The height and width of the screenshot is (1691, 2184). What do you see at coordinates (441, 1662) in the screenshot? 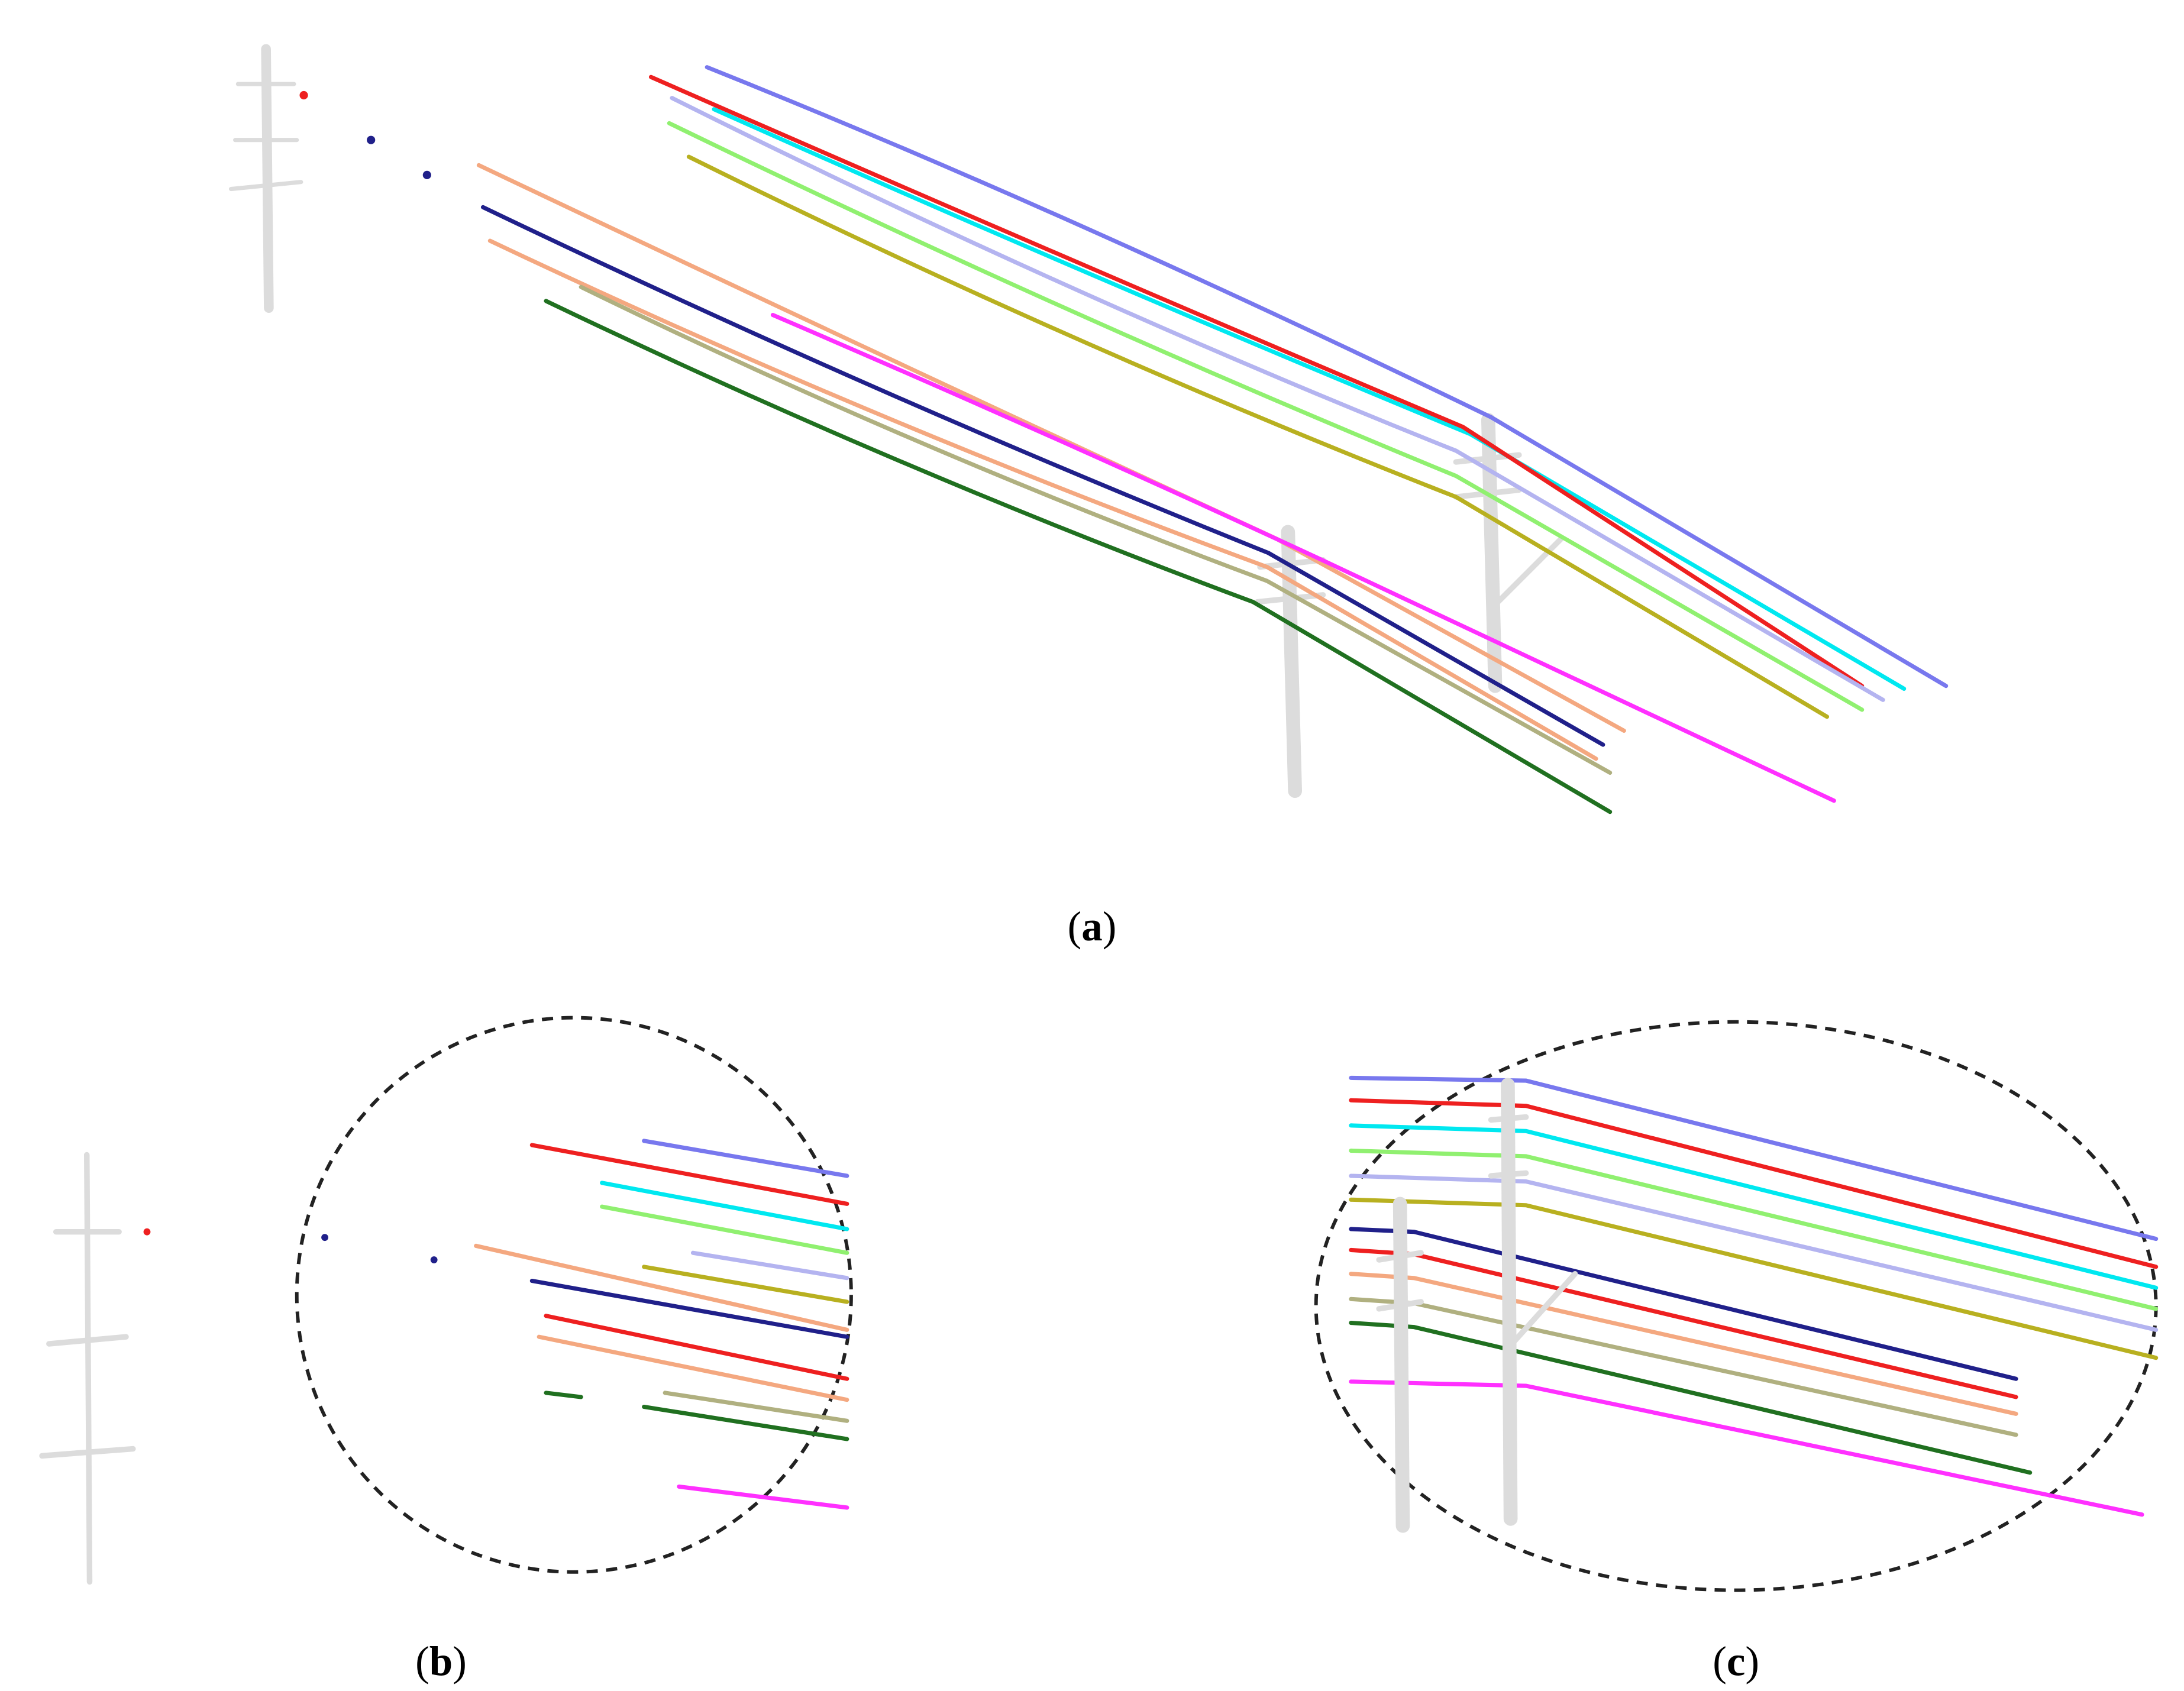
I see `panel-b-label: (b)` at bounding box center [441, 1662].